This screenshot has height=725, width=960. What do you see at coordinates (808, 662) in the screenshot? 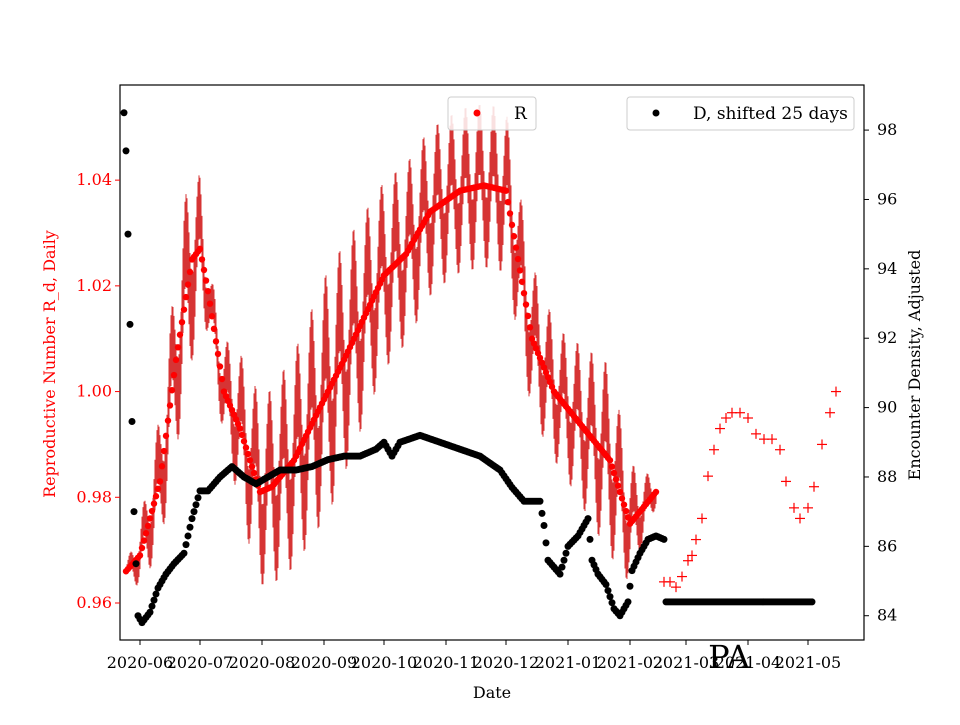
I see `x-tick-label: 2021-05` at bounding box center [808, 662].